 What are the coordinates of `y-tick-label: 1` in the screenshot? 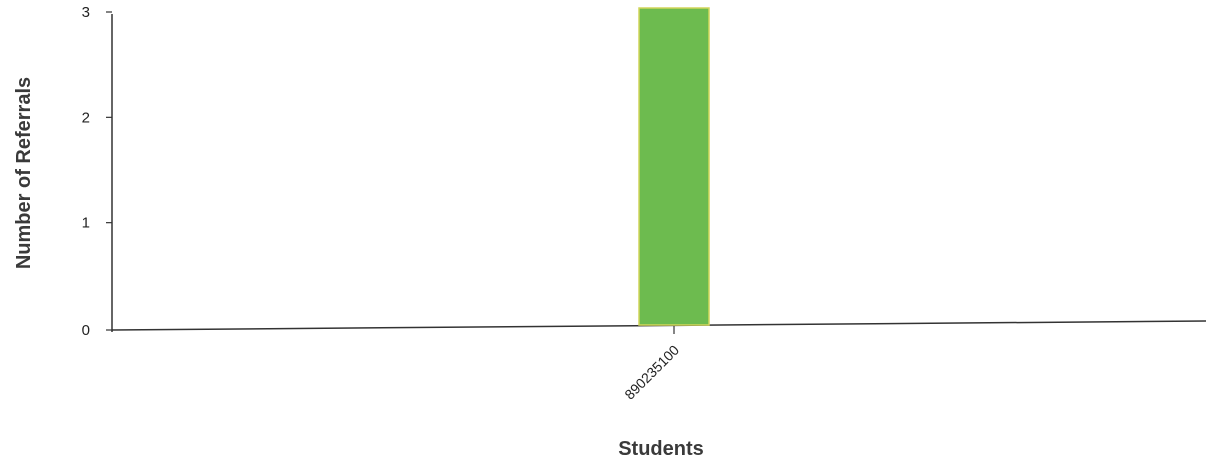 It's located at (86, 223).